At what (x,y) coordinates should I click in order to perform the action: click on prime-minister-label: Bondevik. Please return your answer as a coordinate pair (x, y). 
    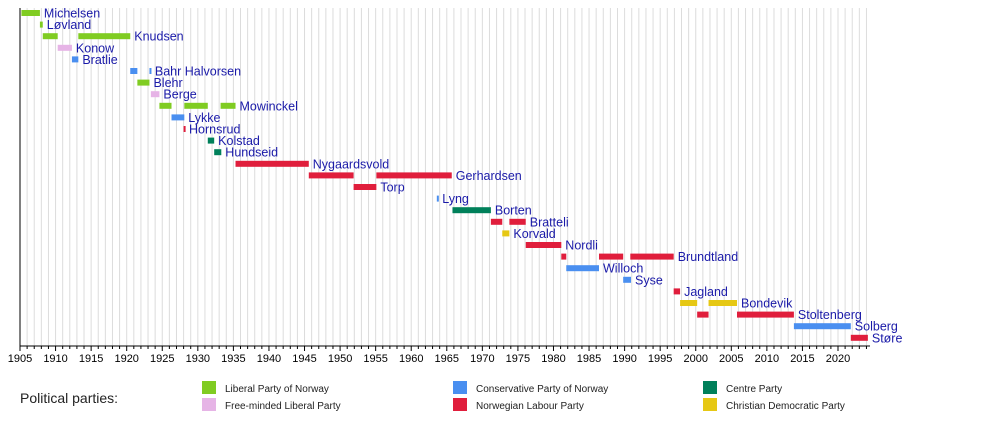
    Looking at the image, I should click on (767, 304).